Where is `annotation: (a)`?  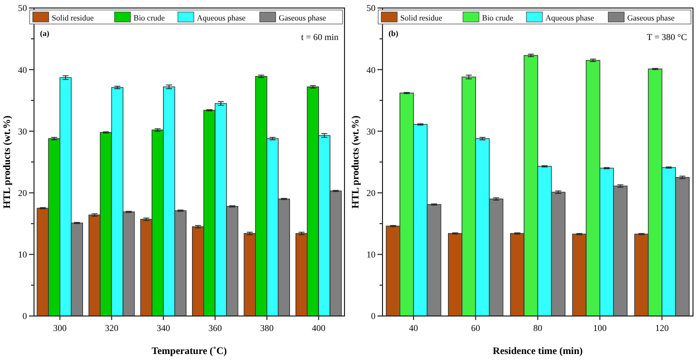 annotation: (a) is located at coordinates (45, 33).